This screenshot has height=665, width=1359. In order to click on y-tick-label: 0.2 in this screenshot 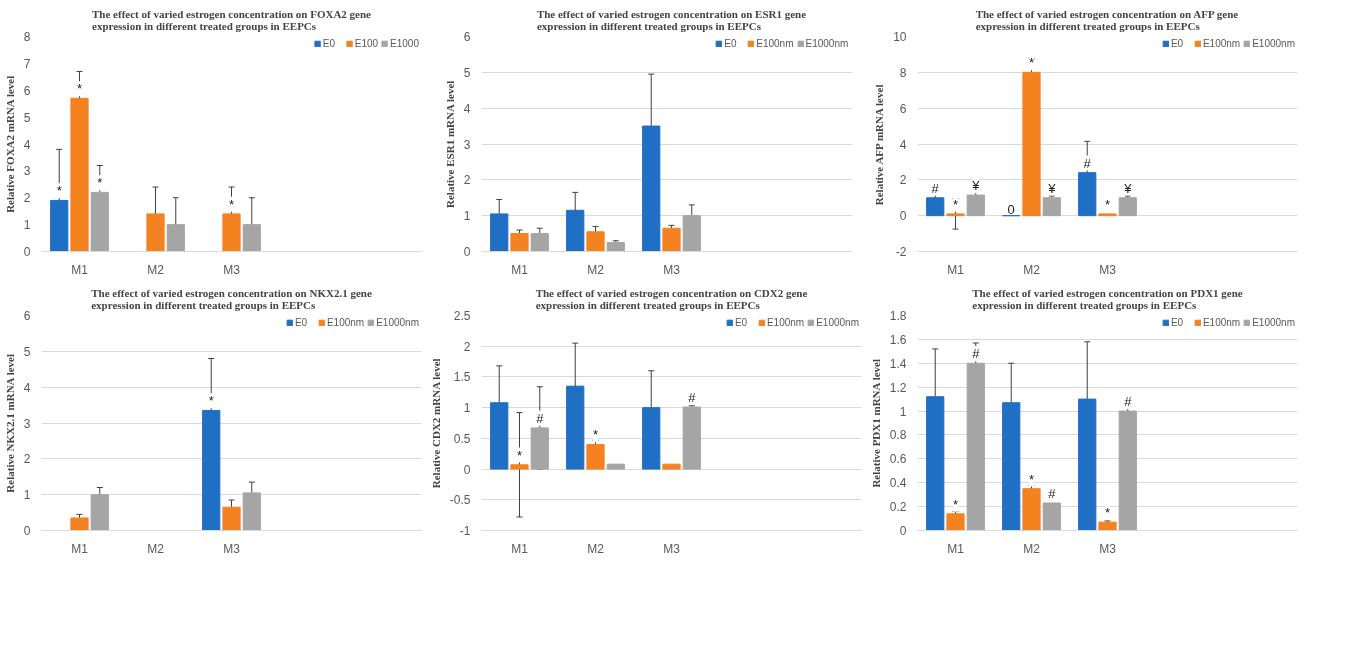, I will do `click(898, 507)`.